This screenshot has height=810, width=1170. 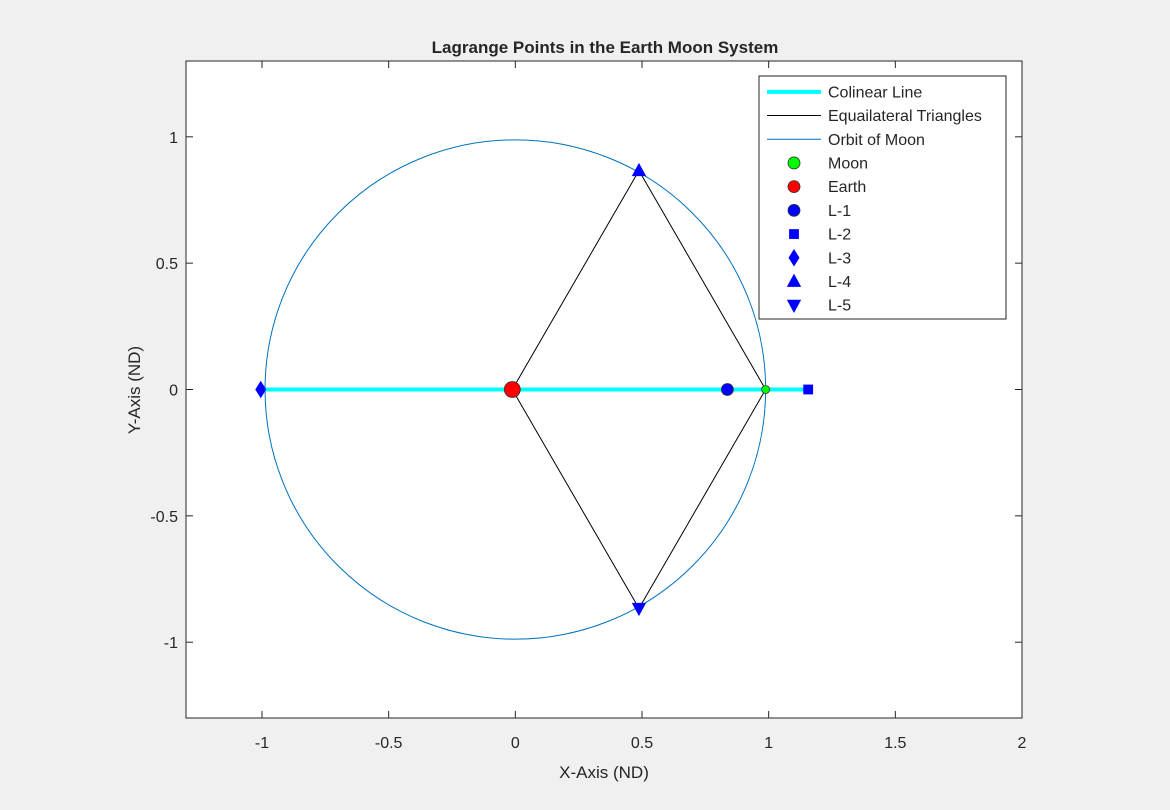 I want to click on y-axis-label: Y-Axis (ND), so click(x=134, y=390).